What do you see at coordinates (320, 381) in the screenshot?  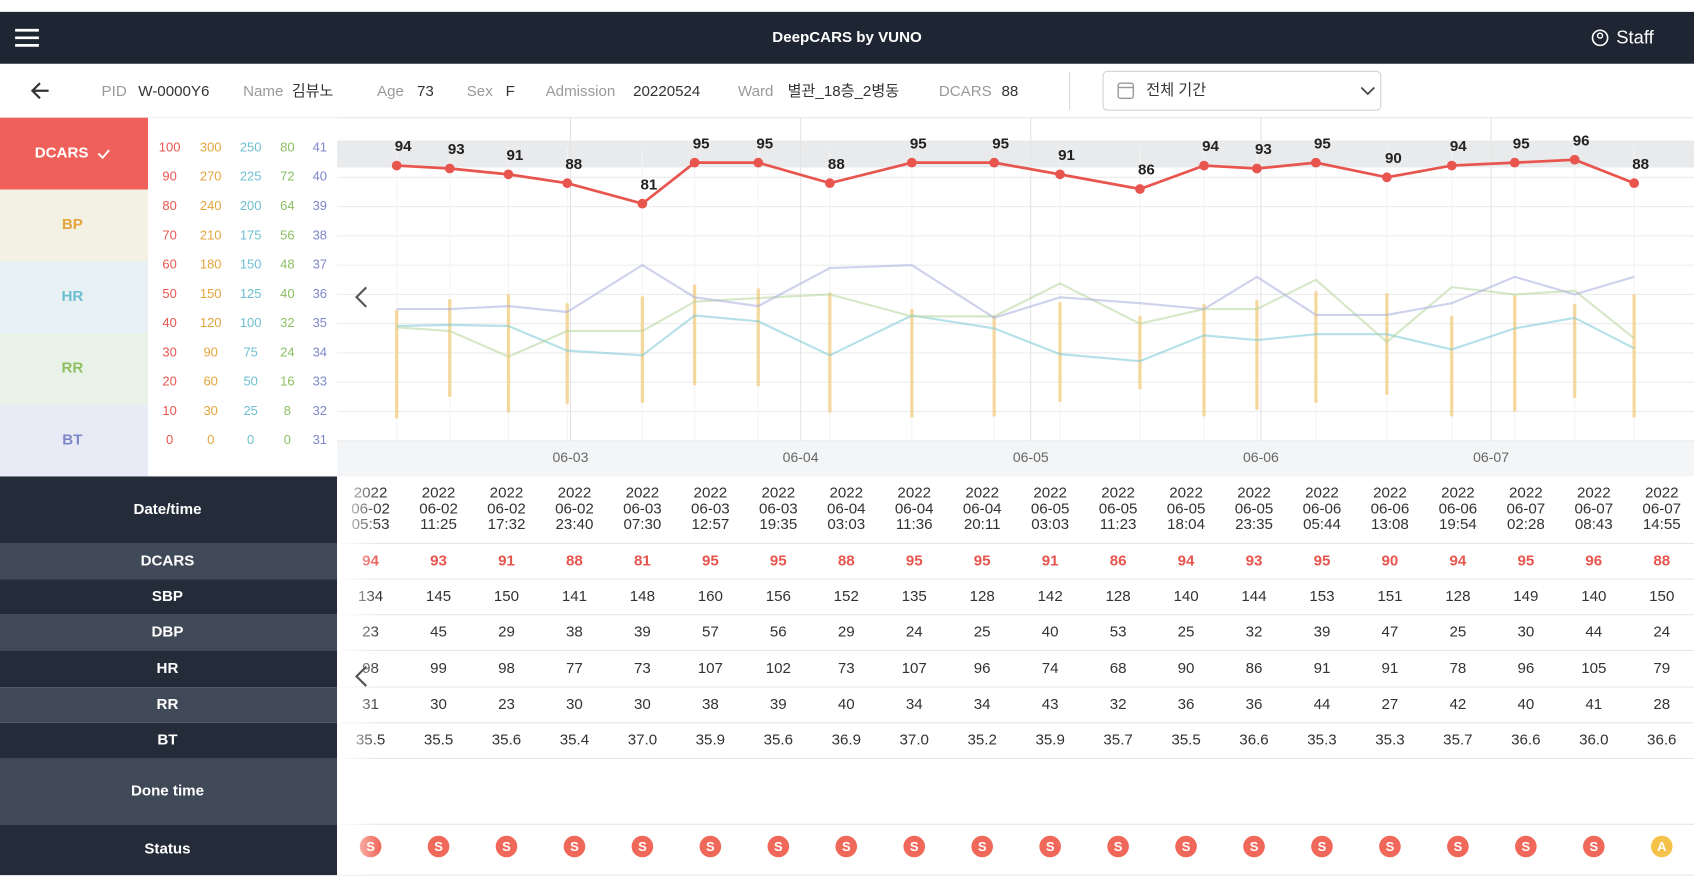 I see `y-tick-label: 33` at bounding box center [320, 381].